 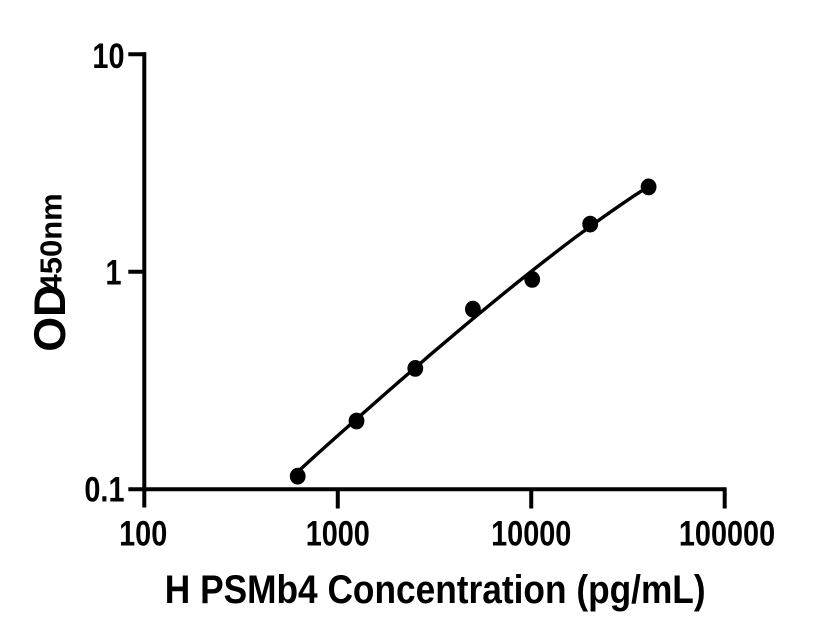 What do you see at coordinates (143, 533) in the screenshot?
I see `svg-text: 100` at bounding box center [143, 533].